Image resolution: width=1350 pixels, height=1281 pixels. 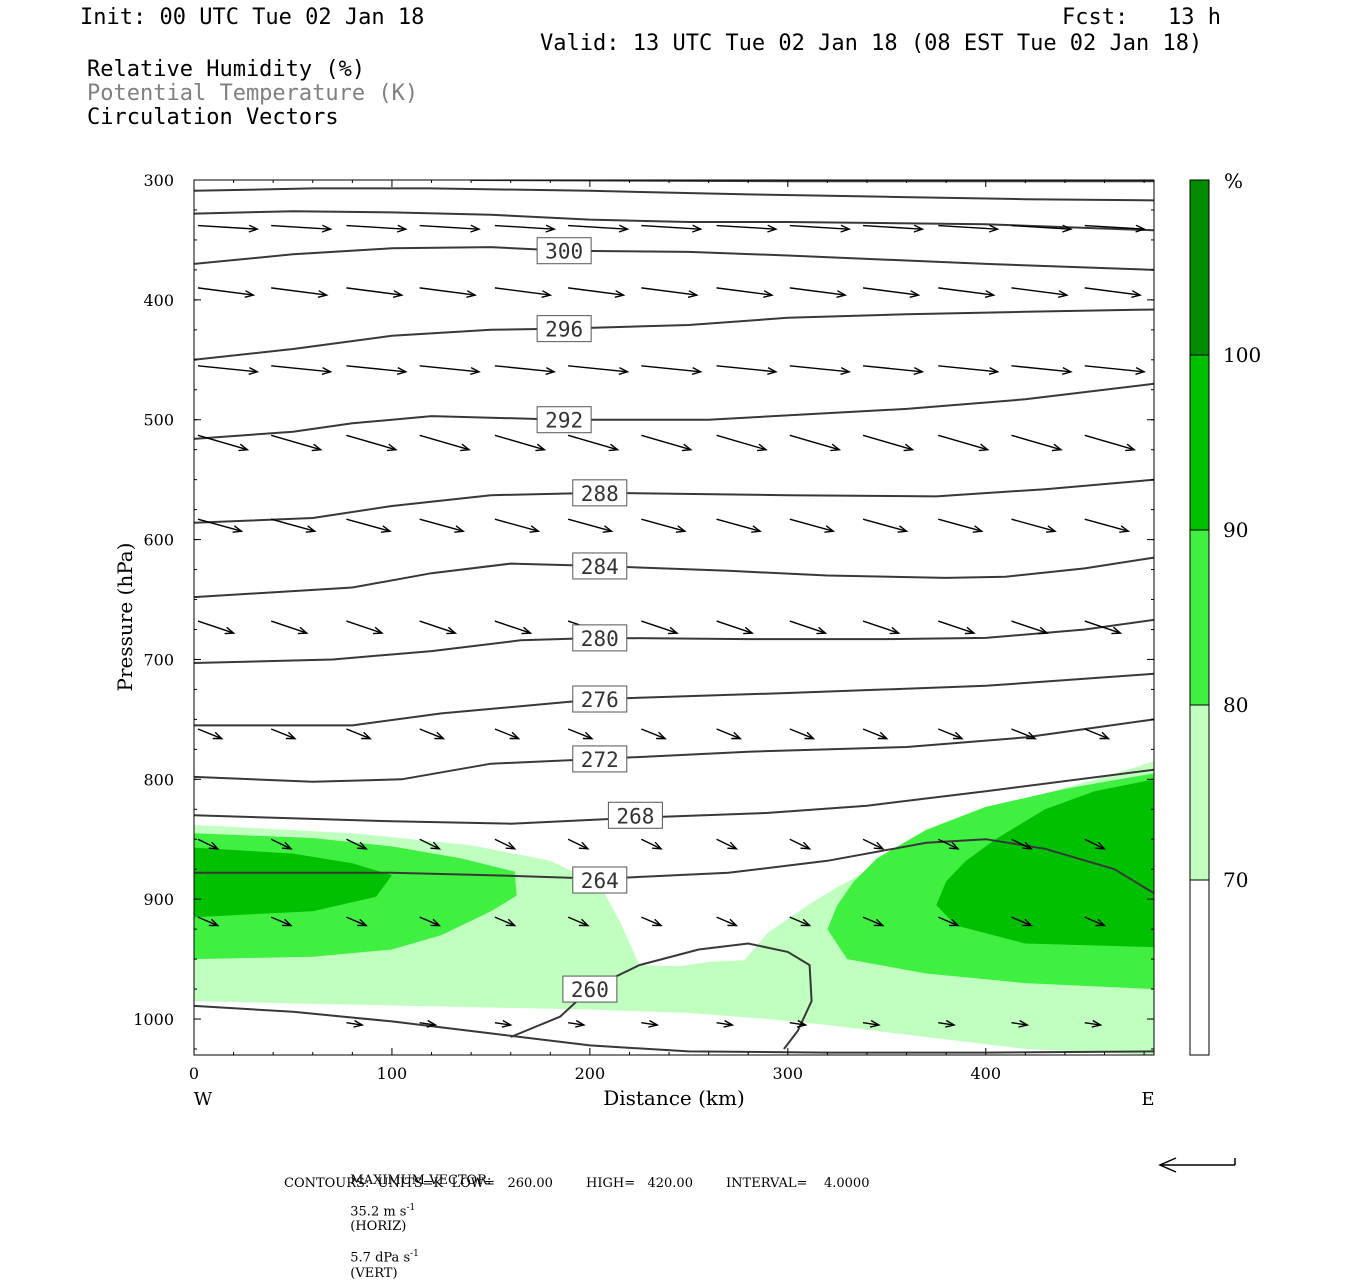 I want to click on reference-vector-arrow, so click(x=1197, y=1165).